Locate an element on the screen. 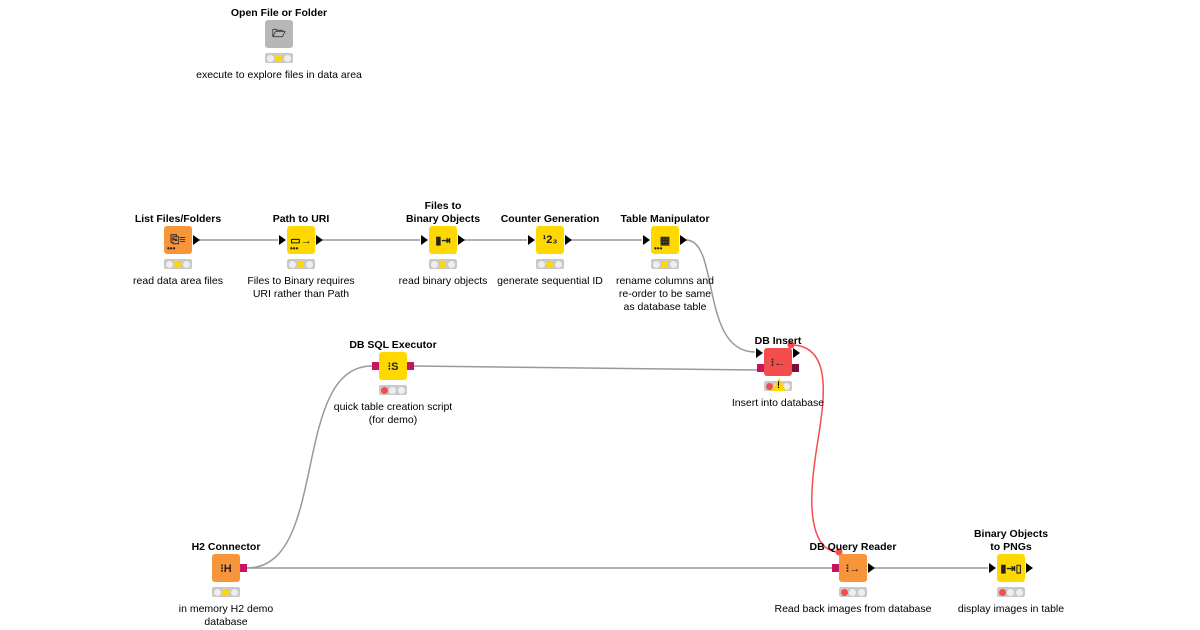  node-icon-box: ⎘≡ ••• is located at coordinates (178, 240).